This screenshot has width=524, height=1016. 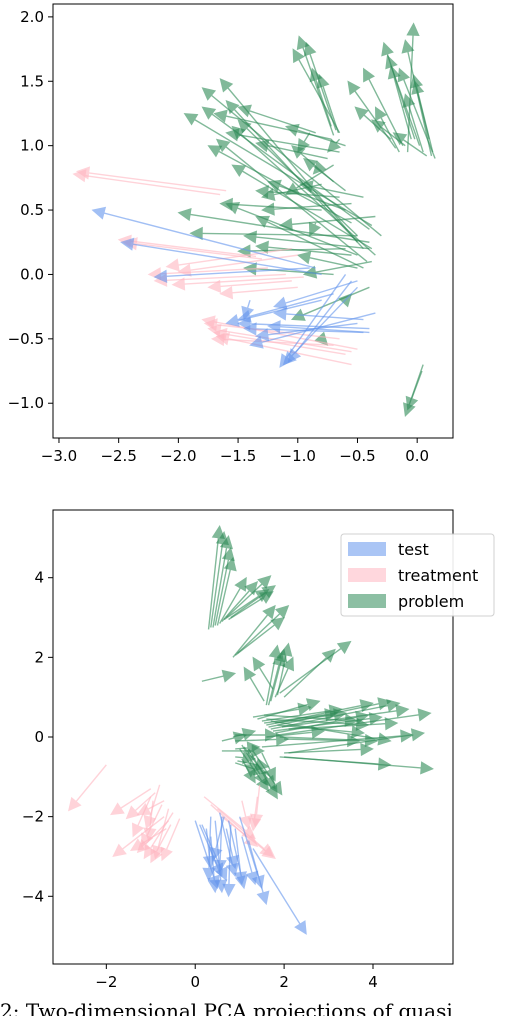 What do you see at coordinates (284, 982) in the screenshot?
I see `x-tick-label: 2` at bounding box center [284, 982].